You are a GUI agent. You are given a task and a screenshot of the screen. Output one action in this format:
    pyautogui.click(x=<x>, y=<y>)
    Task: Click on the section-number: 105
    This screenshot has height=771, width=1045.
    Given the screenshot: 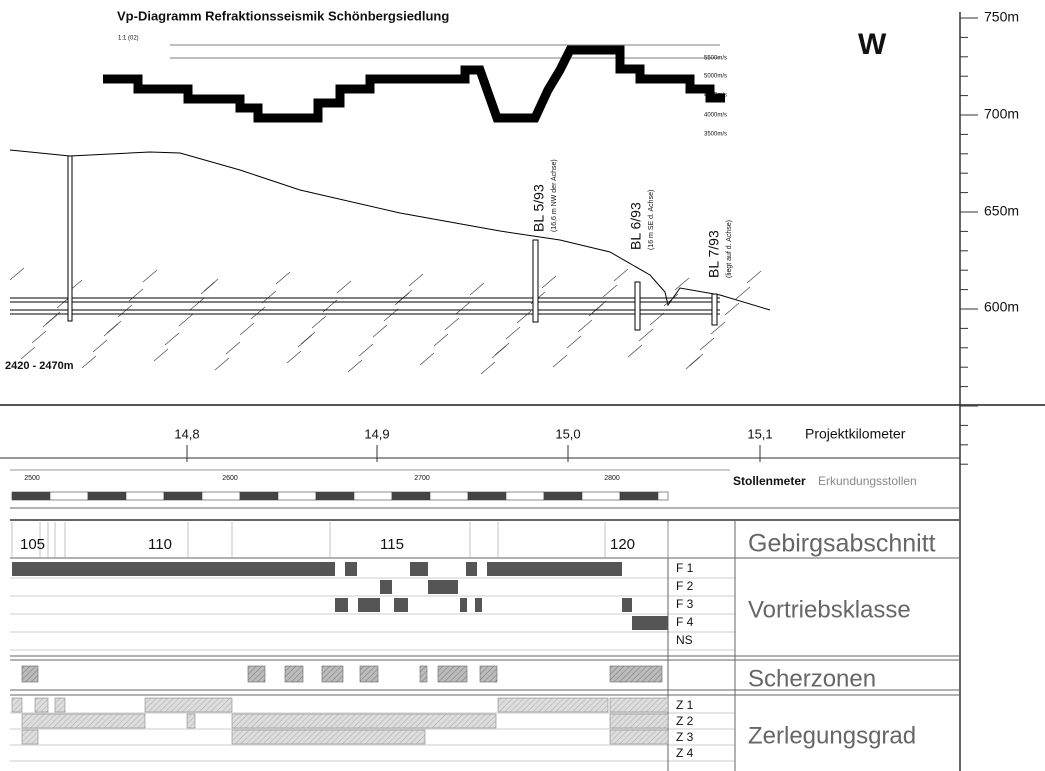 What is the action you would take?
    pyautogui.click(x=32, y=544)
    